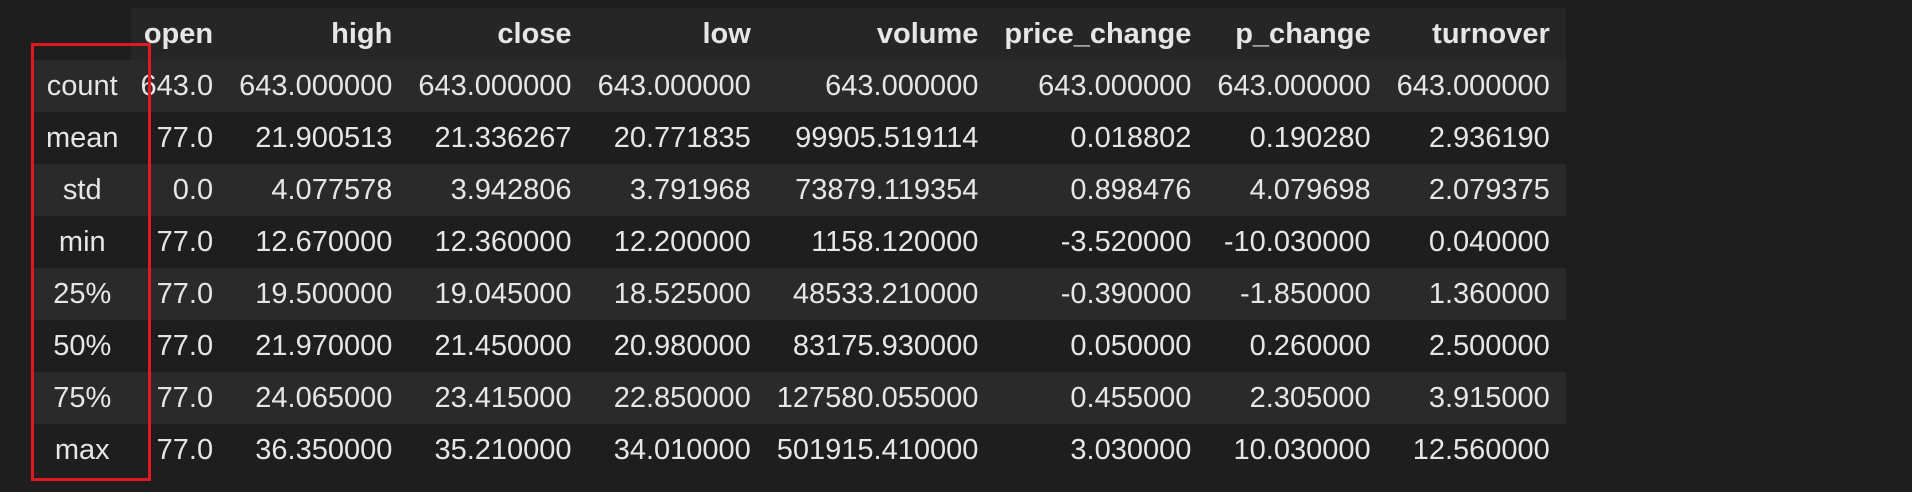  Describe the element at coordinates (180, 34) in the screenshot. I see `column-header-open: open` at that location.